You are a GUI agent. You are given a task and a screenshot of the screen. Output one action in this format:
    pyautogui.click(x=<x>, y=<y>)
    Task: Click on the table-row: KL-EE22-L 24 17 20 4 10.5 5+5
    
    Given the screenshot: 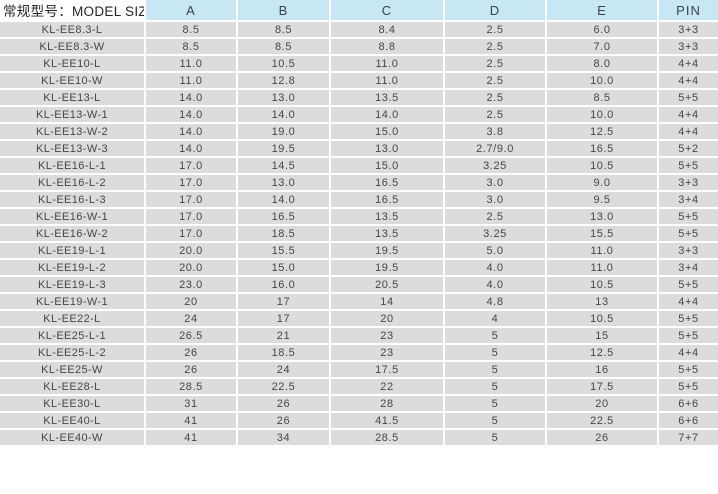 What is the action you would take?
    pyautogui.click(x=359, y=319)
    